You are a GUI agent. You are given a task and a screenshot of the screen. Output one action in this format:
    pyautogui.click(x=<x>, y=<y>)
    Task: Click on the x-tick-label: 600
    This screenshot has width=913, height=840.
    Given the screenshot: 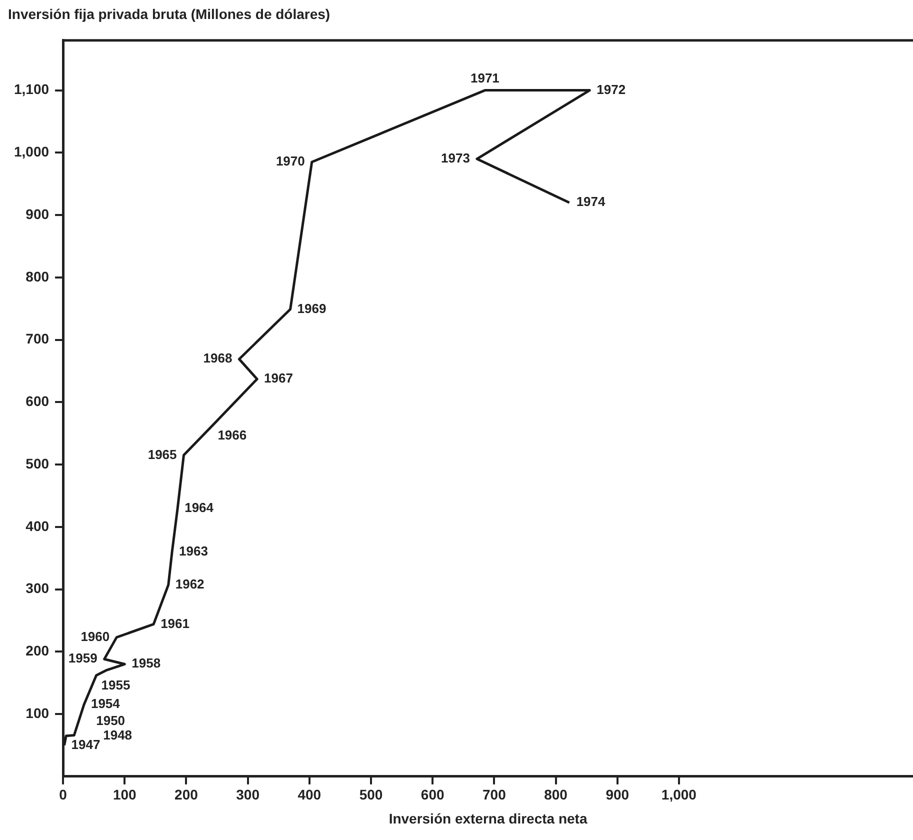 What is the action you would take?
    pyautogui.click(x=432, y=794)
    